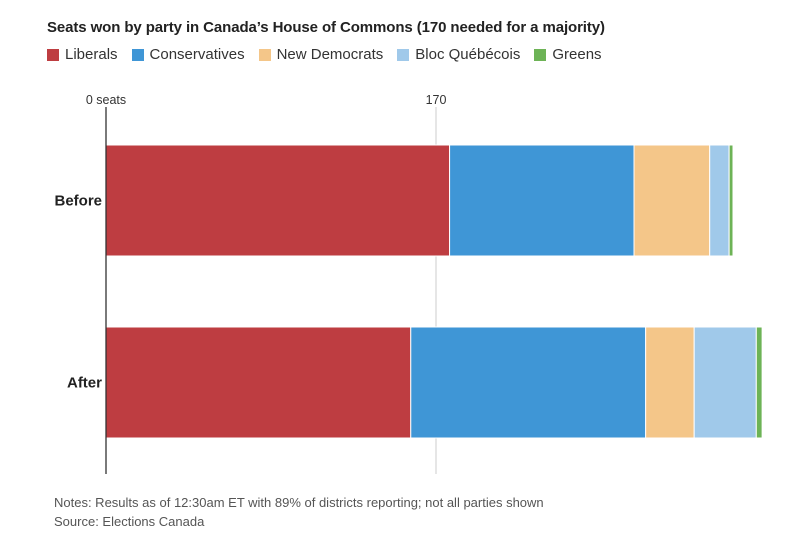 This screenshot has height=544, width=800. Describe the element at coordinates (137, 54) in the screenshot. I see `legend-swatch-conservatives` at that location.